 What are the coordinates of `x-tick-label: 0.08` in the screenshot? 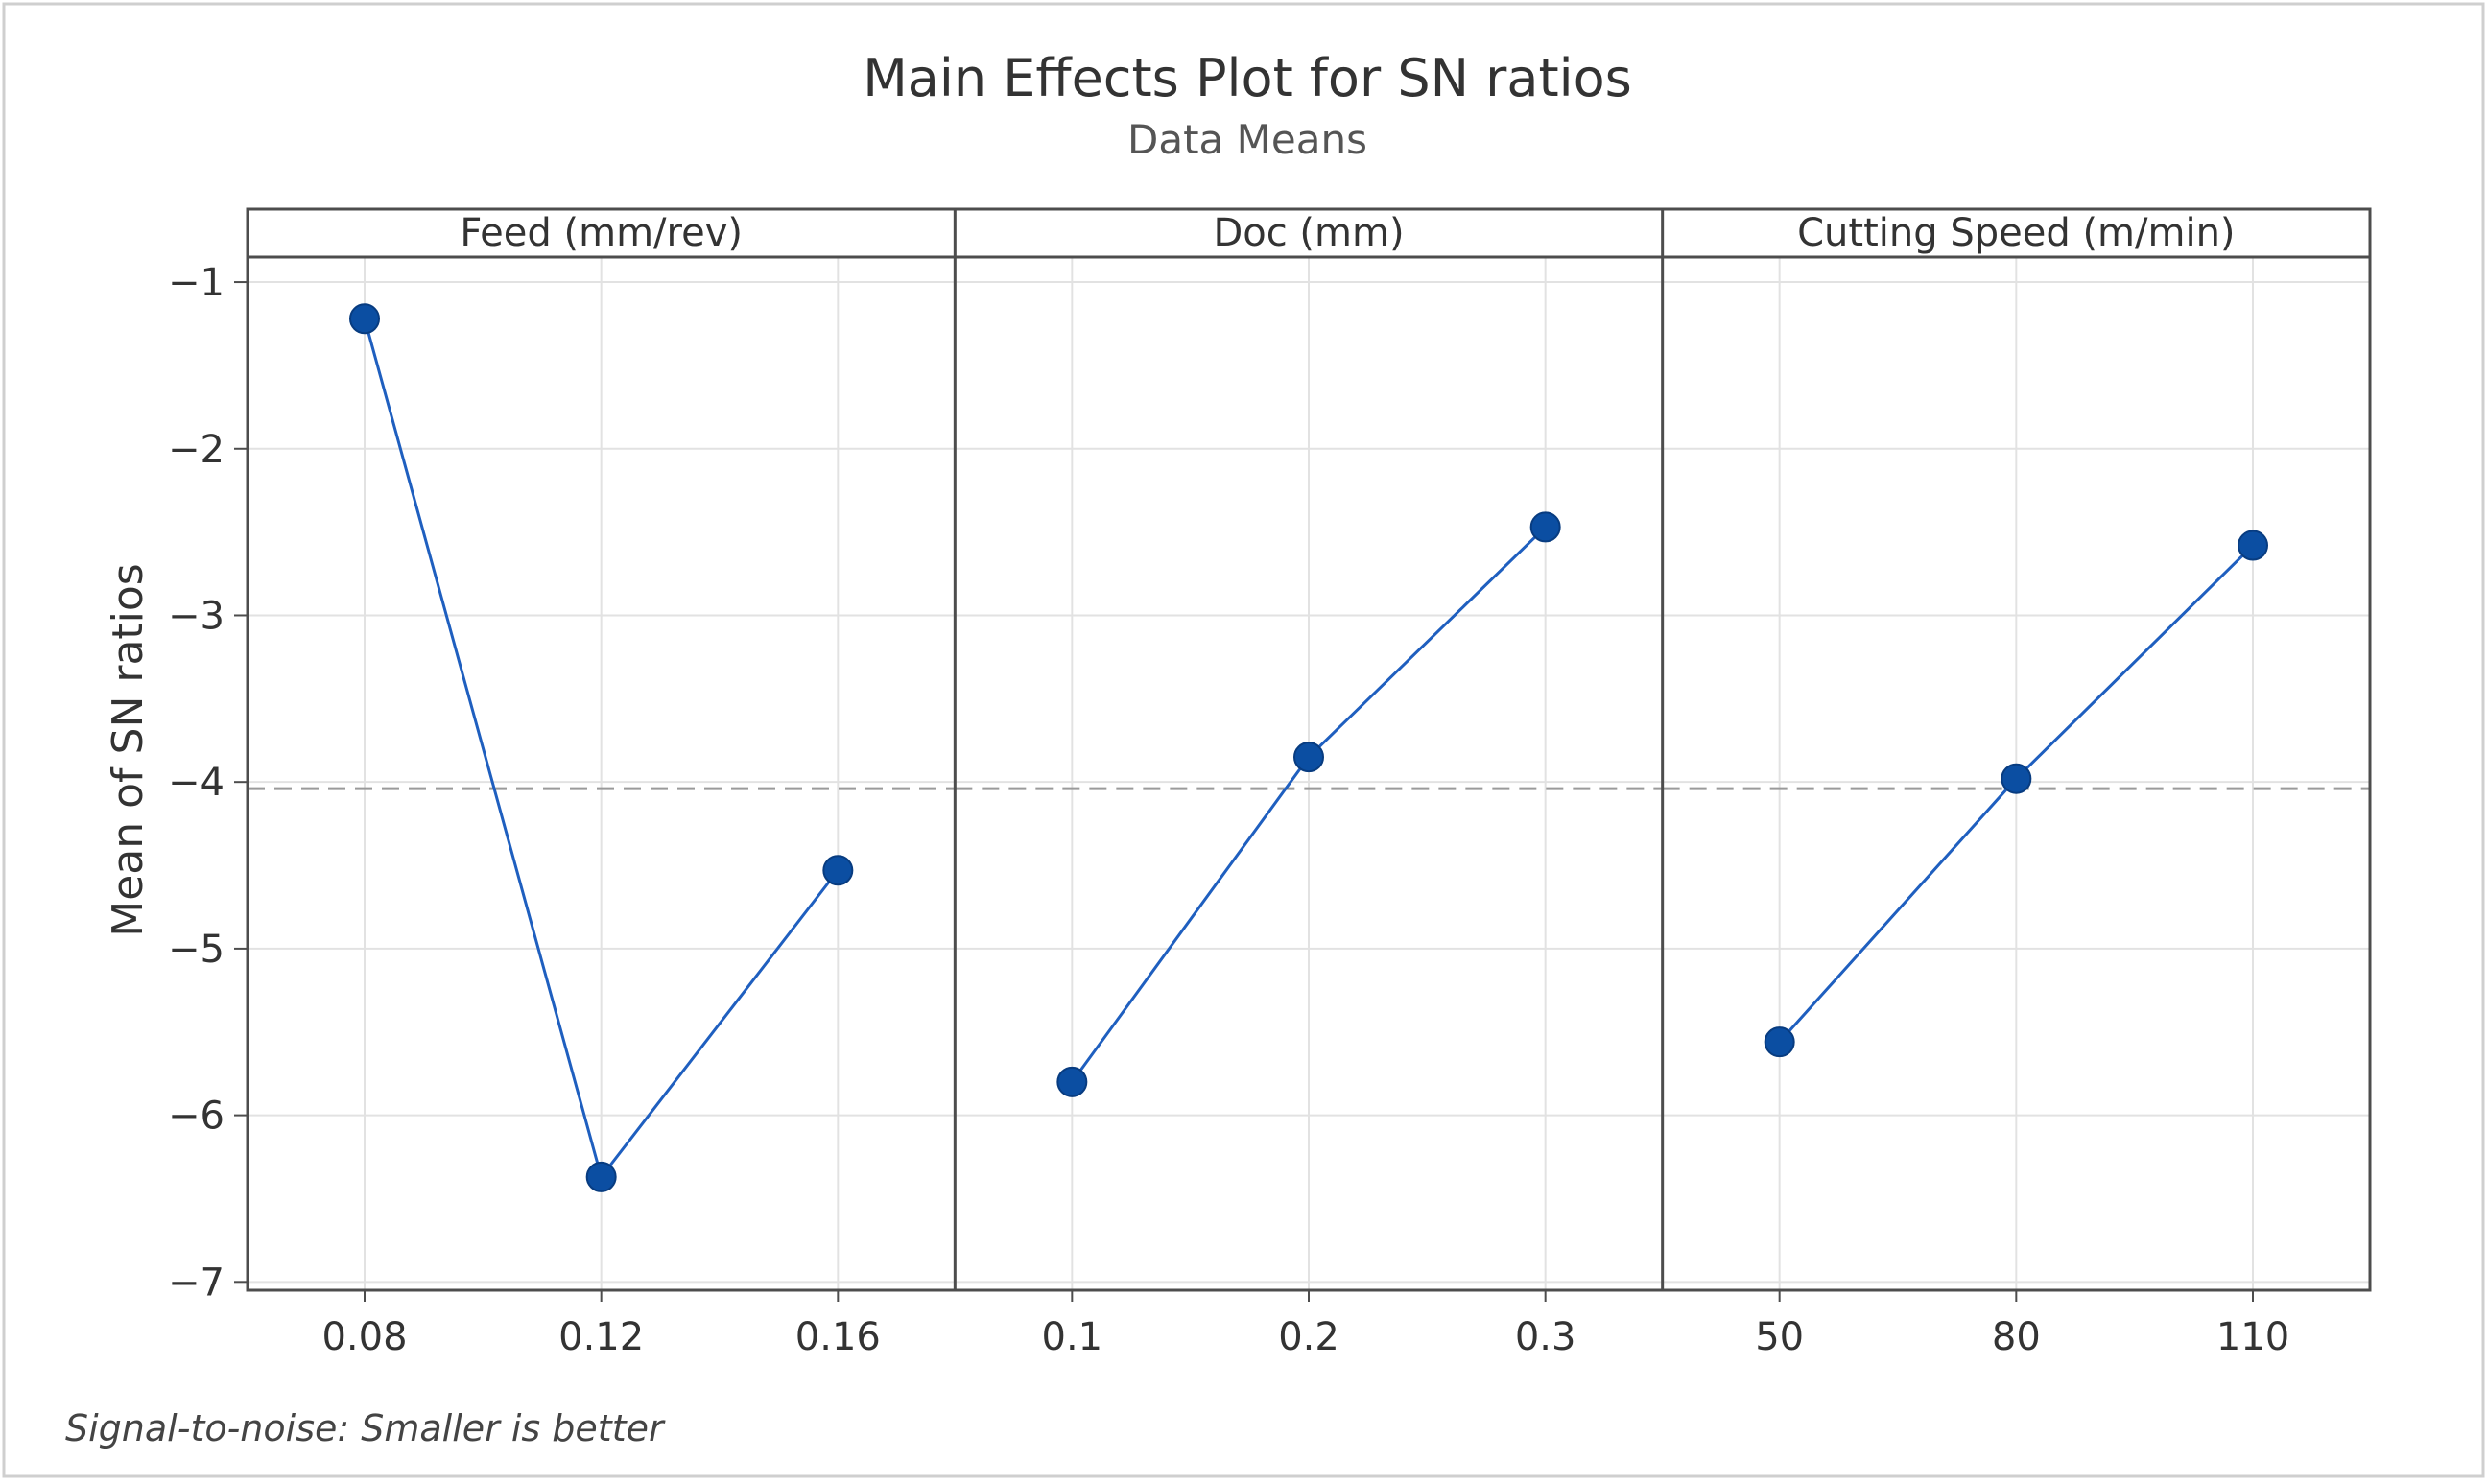 It's located at (364, 1337).